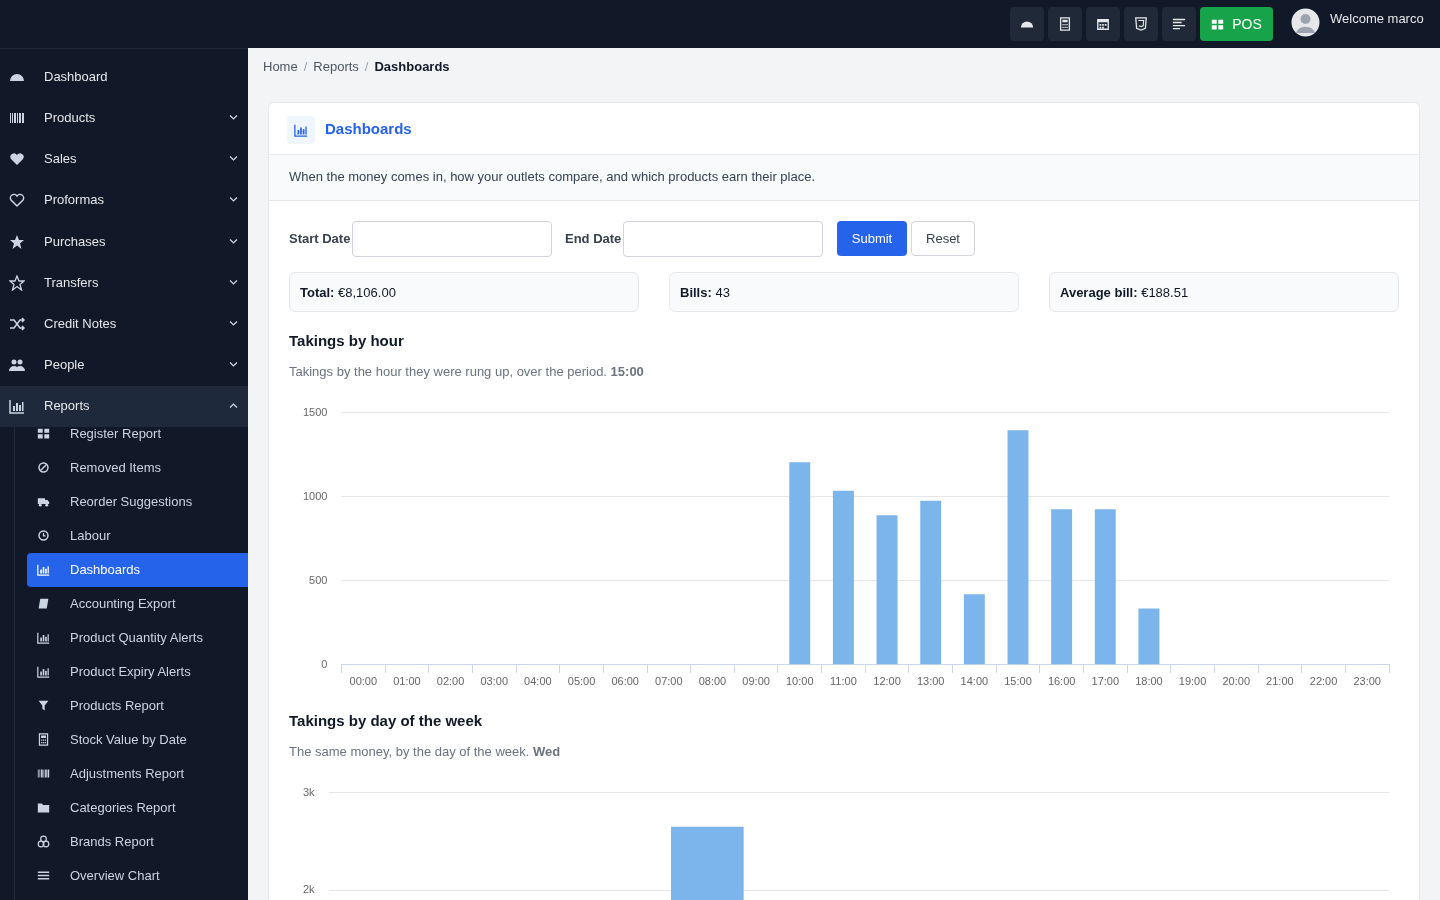 The height and width of the screenshot is (900, 1440). Describe the element at coordinates (800, 681) in the screenshot. I see `x-tick-label: 10:00` at that location.